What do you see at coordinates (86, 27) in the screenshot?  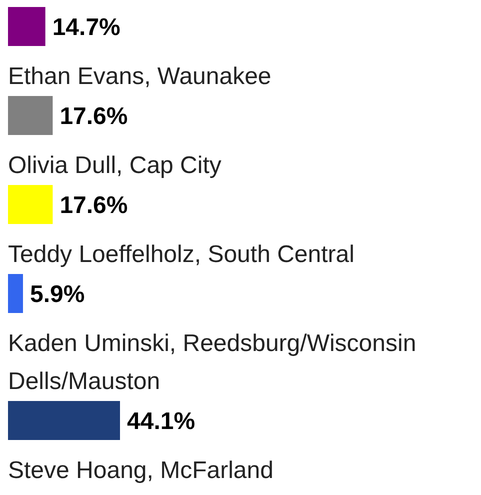 I see `data-label: 14.7%` at bounding box center [86, 27].